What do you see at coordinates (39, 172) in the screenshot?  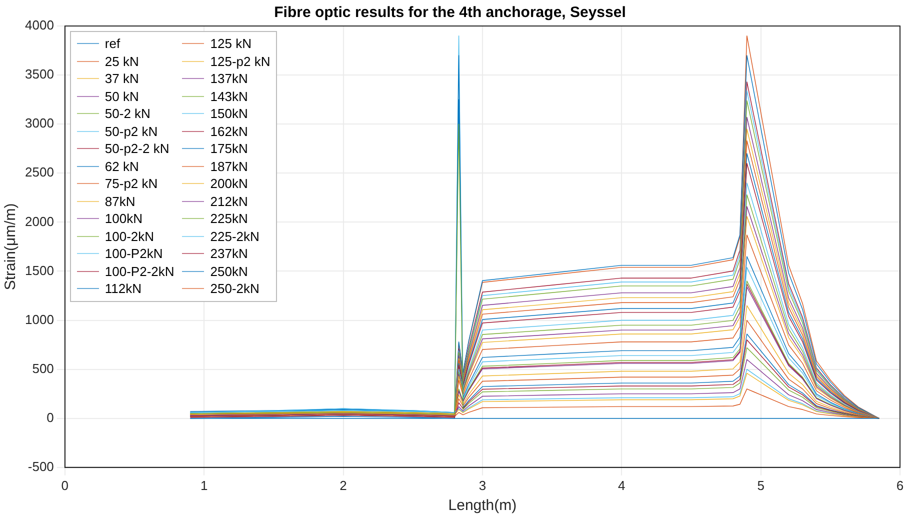 I see `y-tick-label: 2500` at bounding box center [39, 172].